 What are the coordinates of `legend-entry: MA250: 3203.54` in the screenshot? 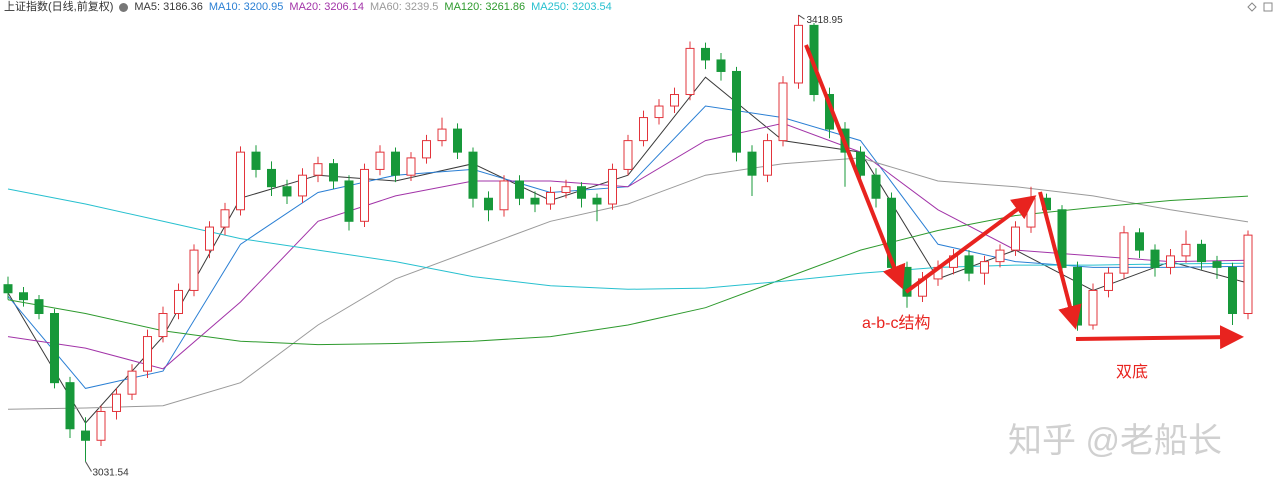 It's located at (571, 7).